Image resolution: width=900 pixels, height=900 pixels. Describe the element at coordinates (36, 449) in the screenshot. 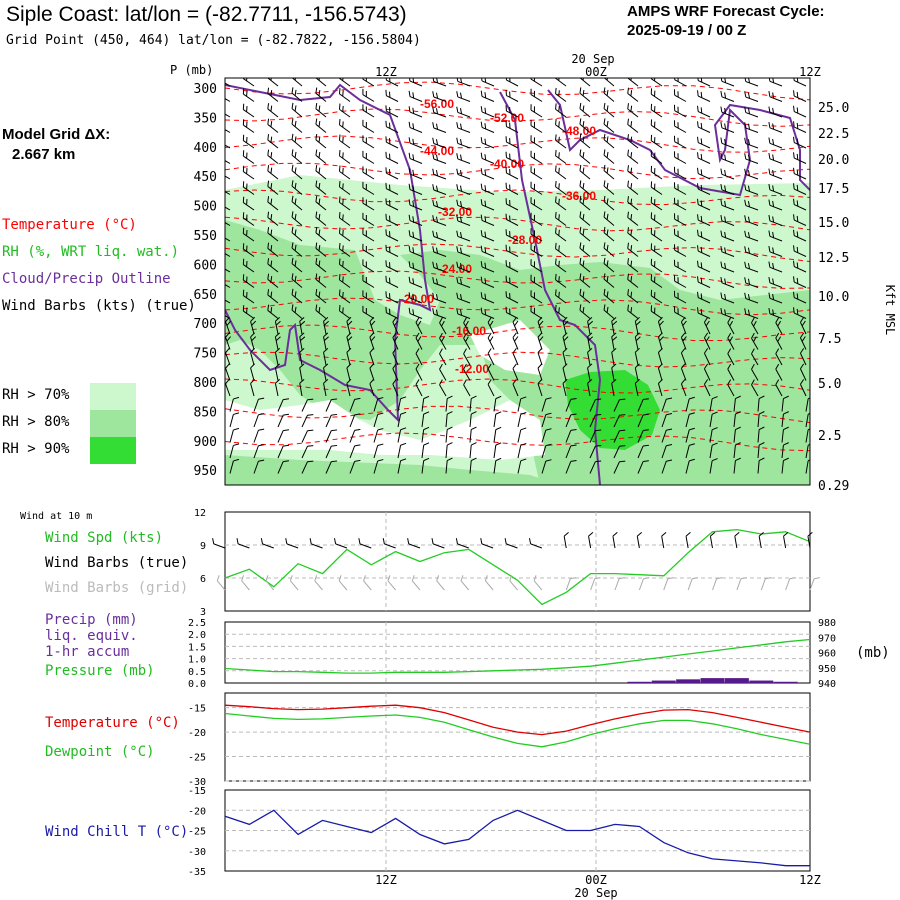

I see `legend-rh90: RH > 90%` at that location.